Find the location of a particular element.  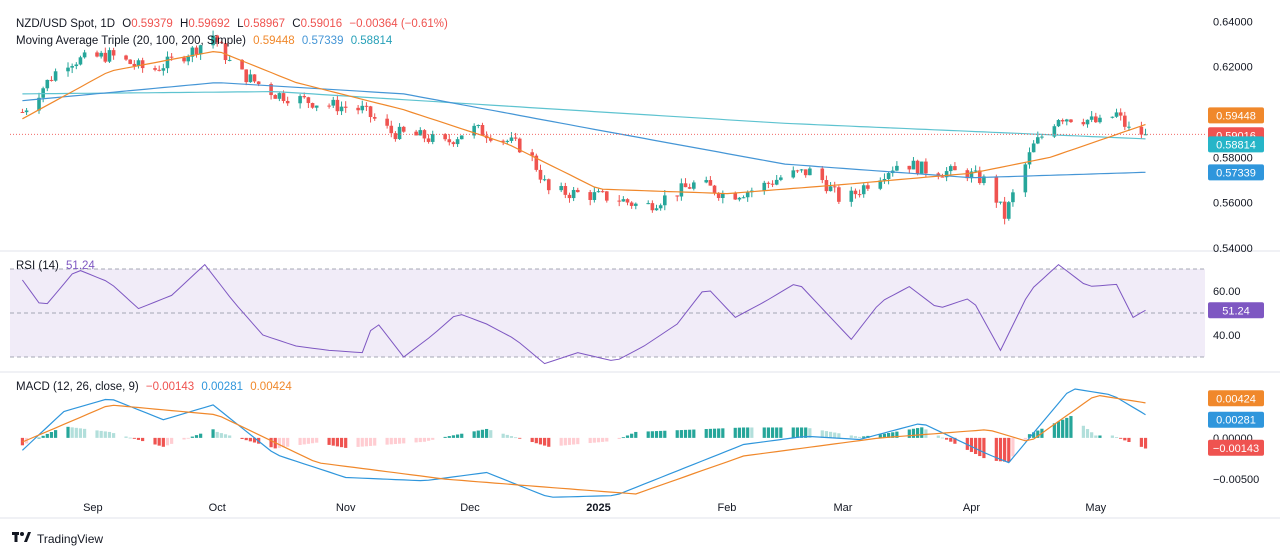

ma20-badge-bg is located at coordinates (1236, 115).